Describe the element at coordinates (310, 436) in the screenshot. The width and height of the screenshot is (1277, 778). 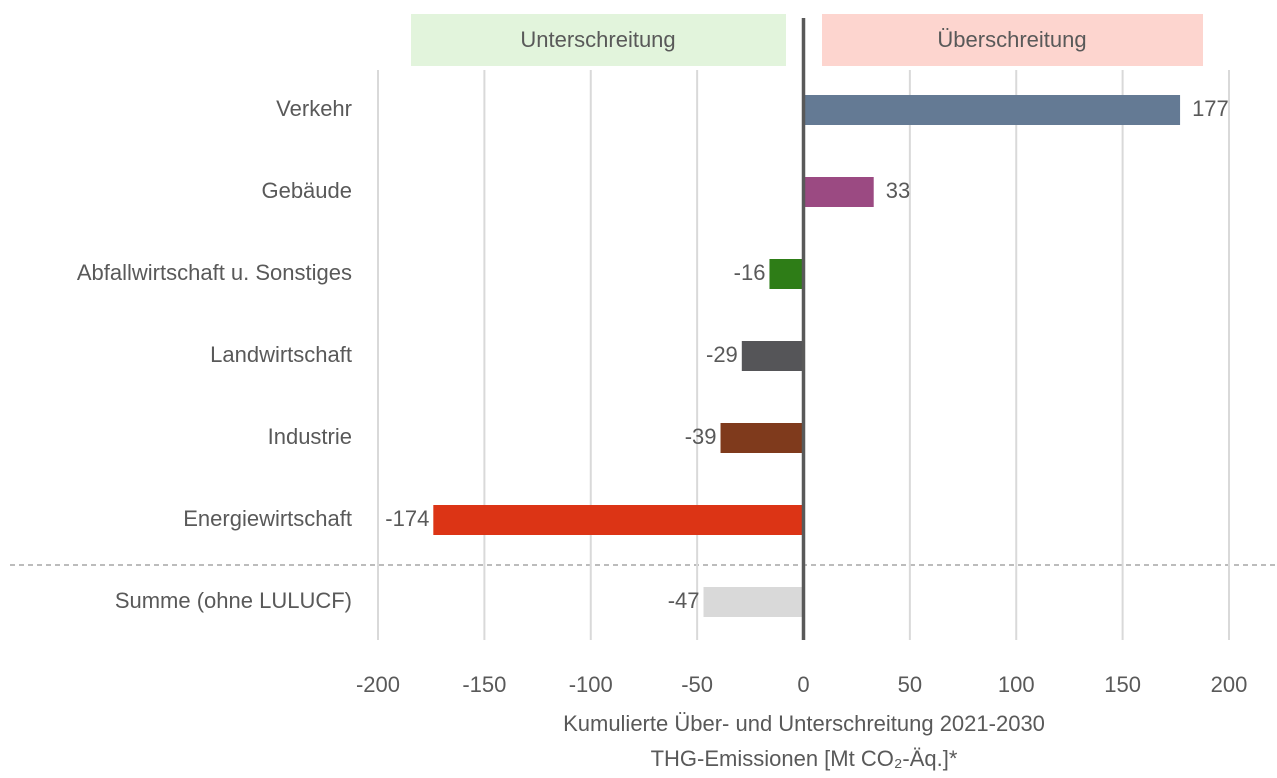
I see `y-tick-label: Industrie` at that location.